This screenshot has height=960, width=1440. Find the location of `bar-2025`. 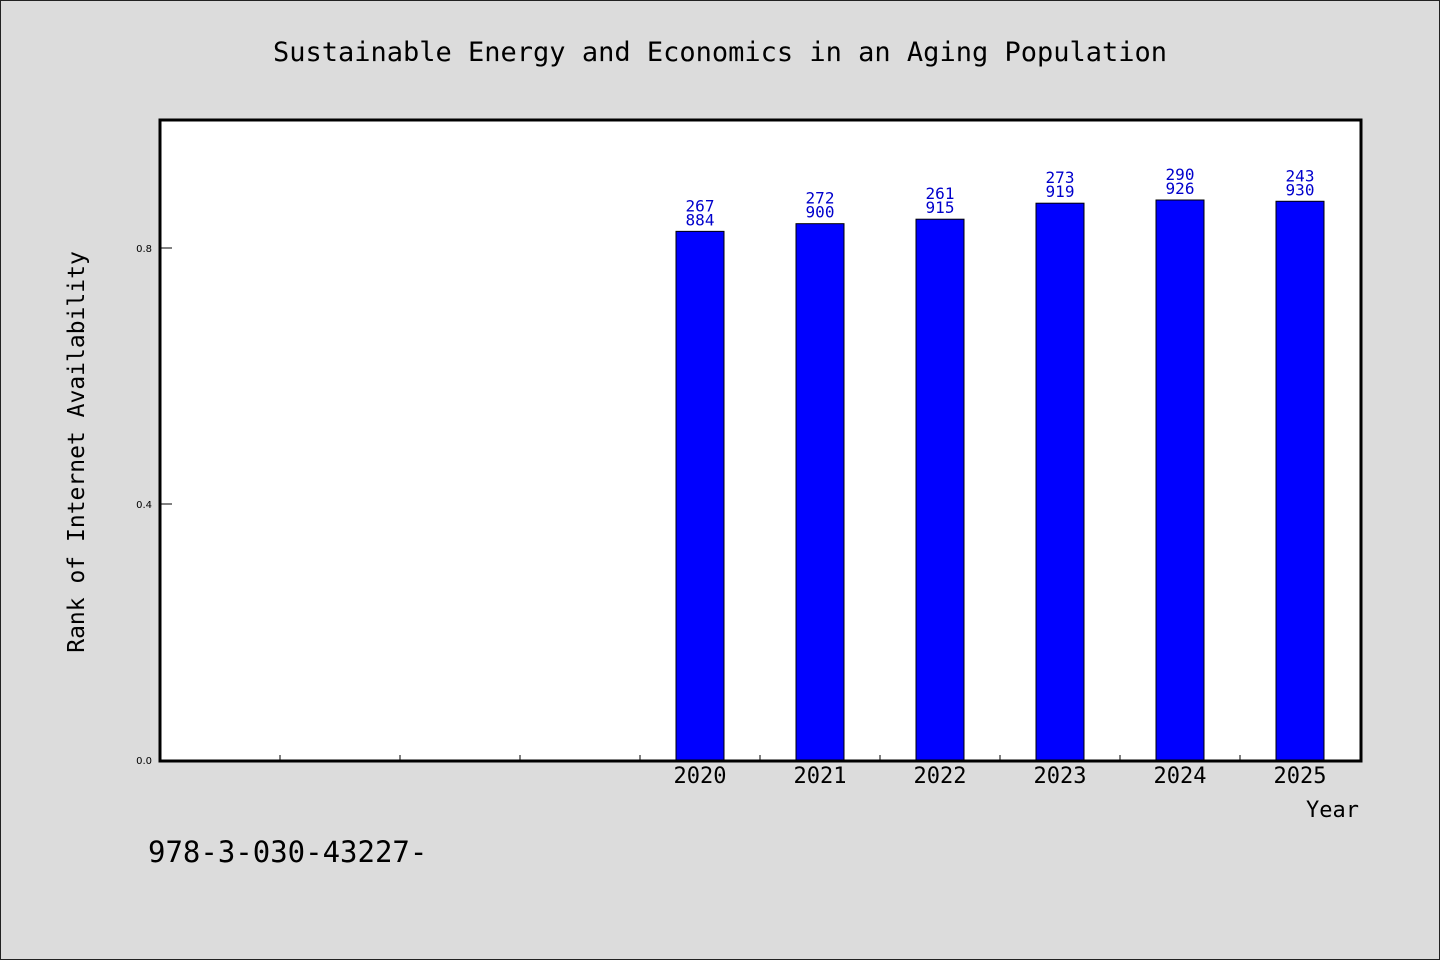

bar-2025 is located at coordinates (1300, 480).